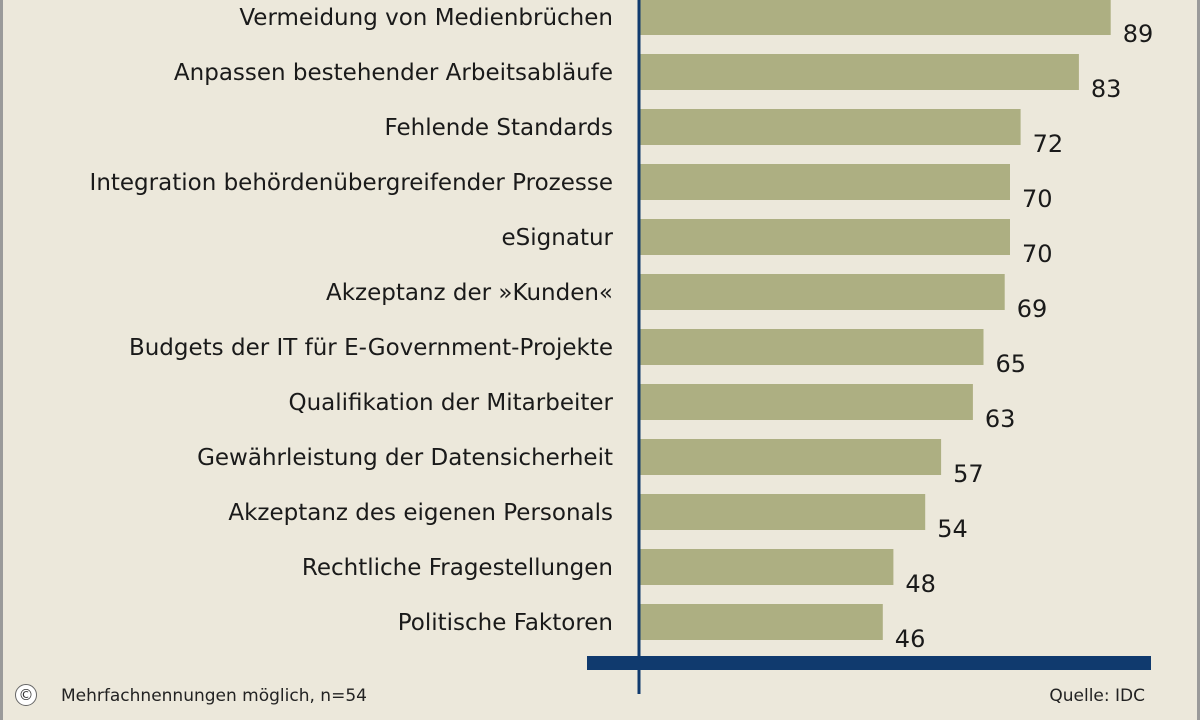 This screenshot has height=720, width=1200. Describe the element at coordinates (393, 73) in the screenshot. I see `category-label: Anpassen bestehender Arbeitsabläufe` at that location.